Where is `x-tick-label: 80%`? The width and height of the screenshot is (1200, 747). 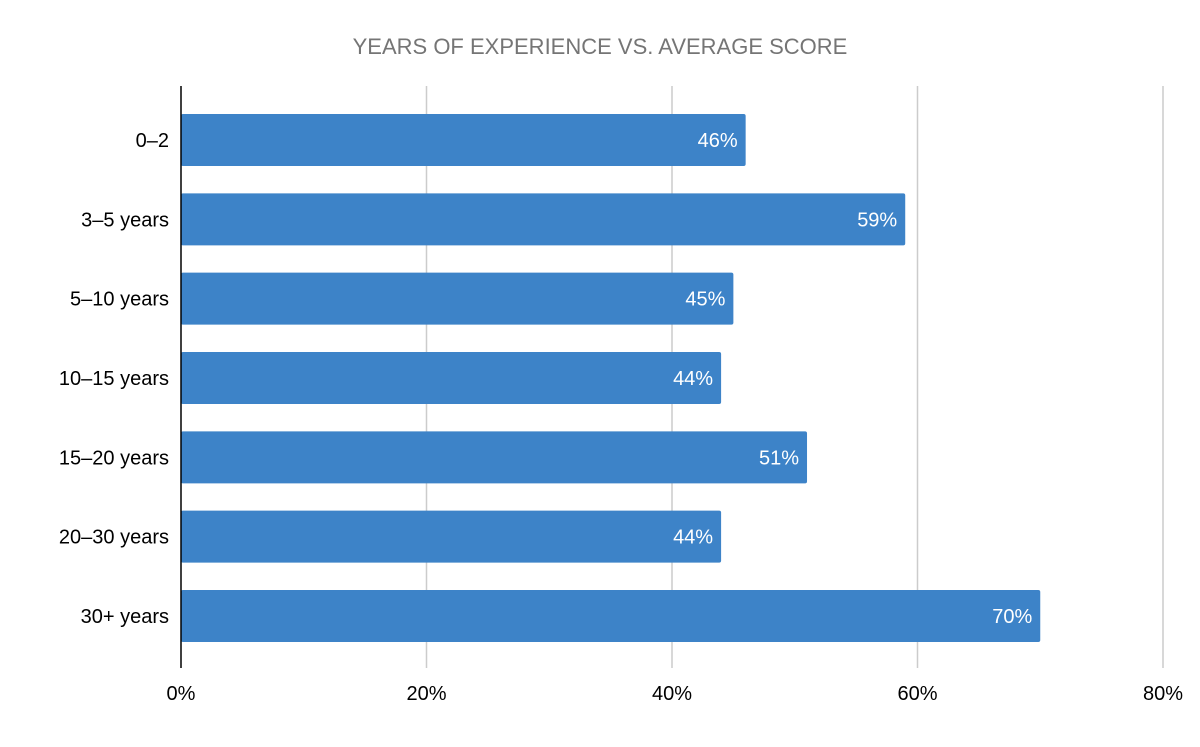
x-tick-label: 80% is located at coordinates (1163, 694).